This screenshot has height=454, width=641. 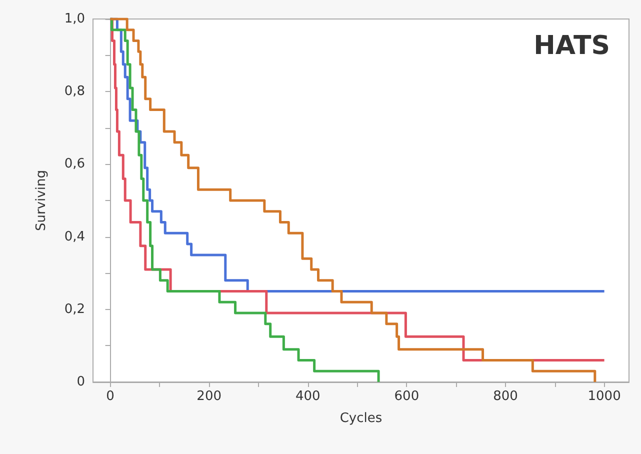 I want to click on y-tick-label: 0,2, so click(x=74, y=309).